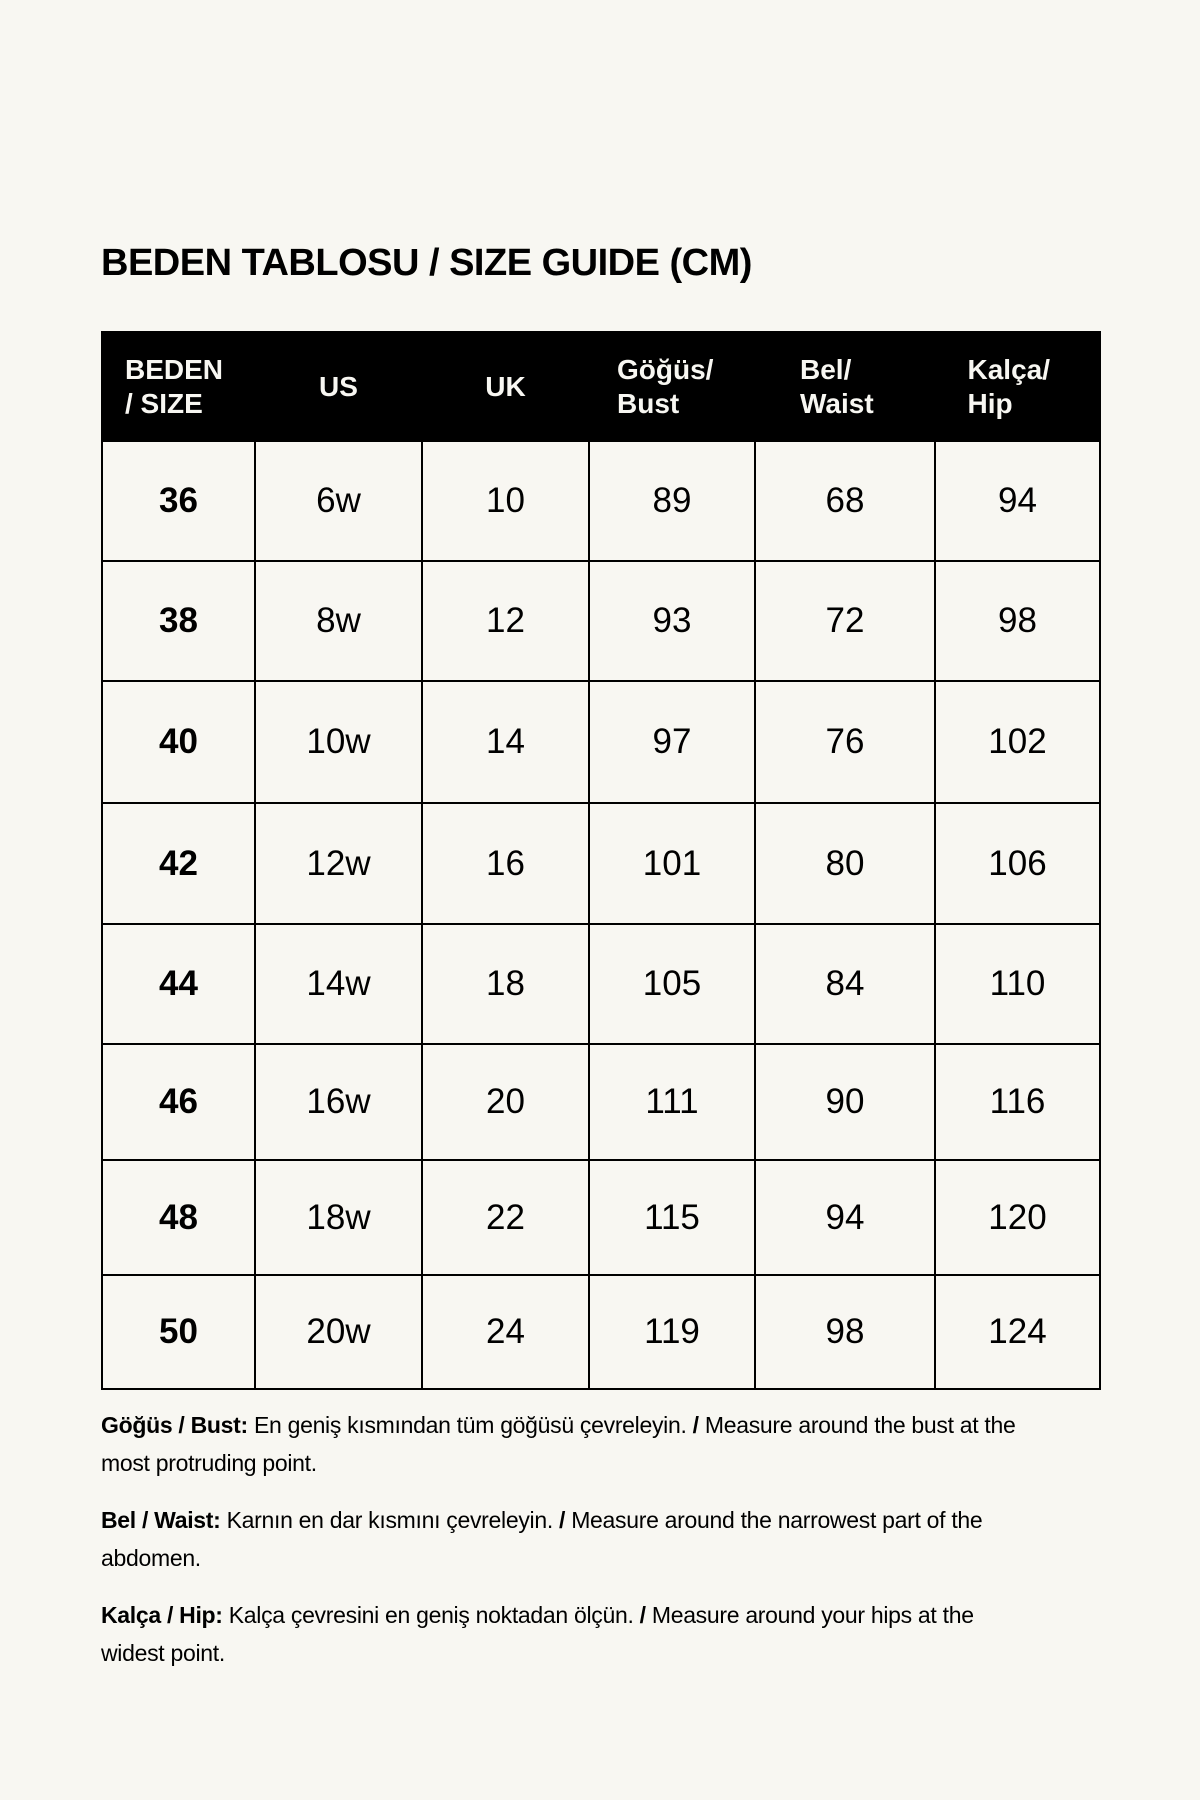  I want to click on table-row: 48 18w 22 115 94 120, so click(601, 1217).